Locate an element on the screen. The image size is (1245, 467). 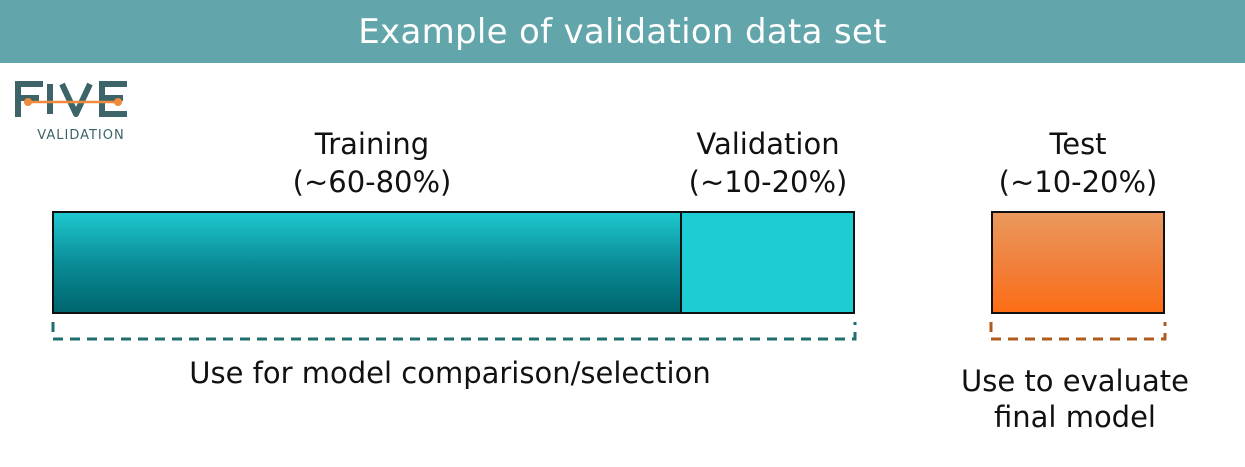
training-label: Training is located at coordinates (372, 144).